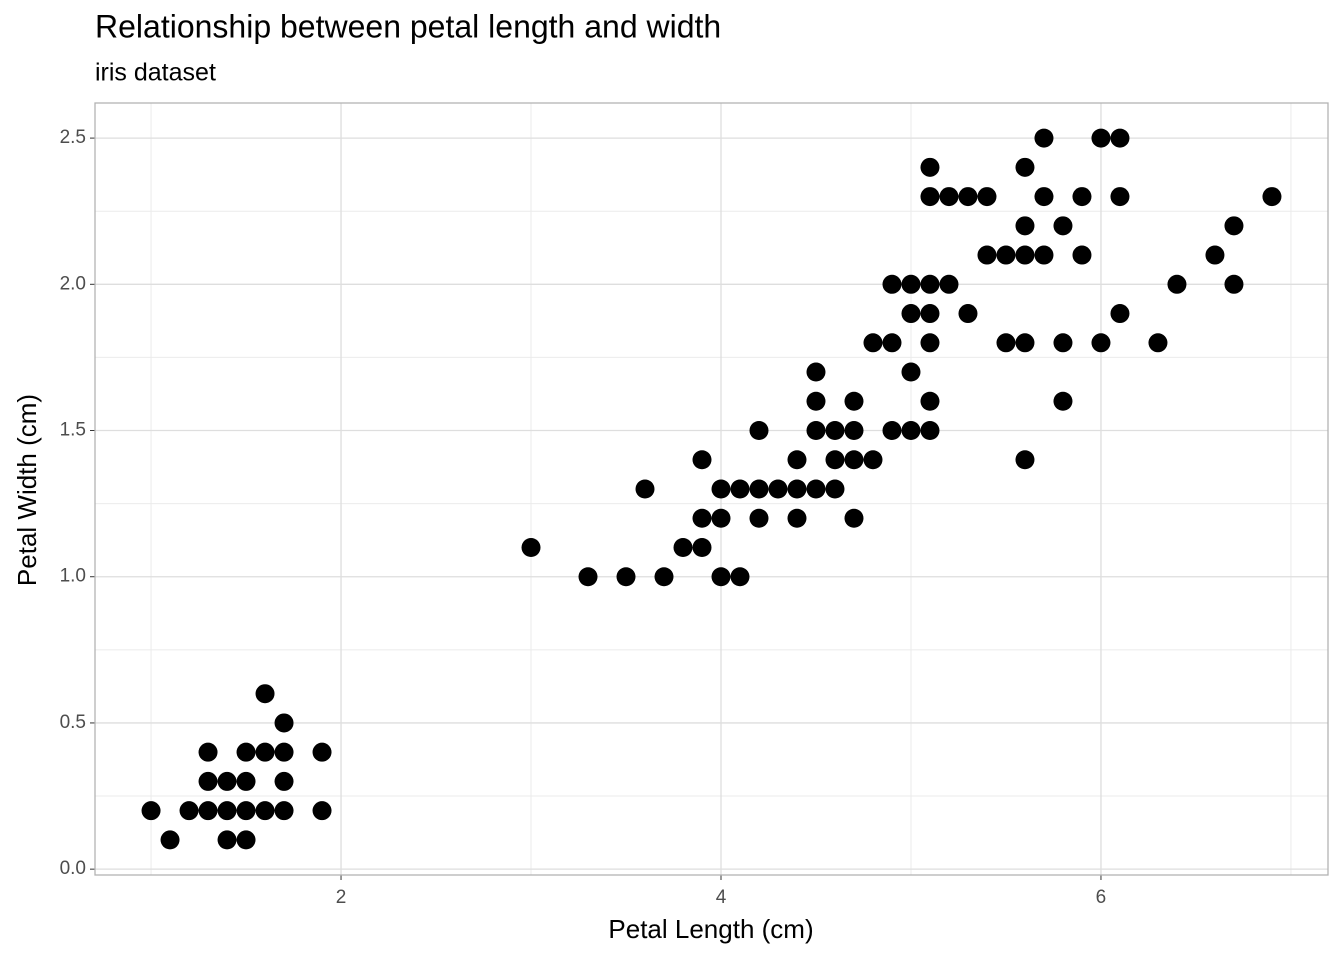 Image resolution: width=1344 pixels, height=960 pixels. What do you see at coordinates (73, 576) in the screenshot?
I see `y-tick-label: 1.0` at bounding box center [73, 576].